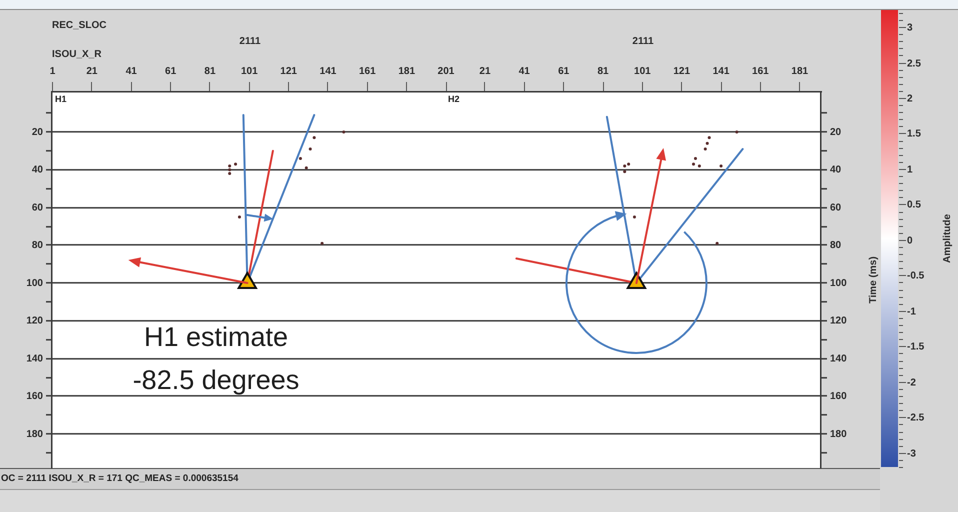 The height and width of the screenshot is (512, 958). I want to click on text: REC_SLOC, so click(79, 26).